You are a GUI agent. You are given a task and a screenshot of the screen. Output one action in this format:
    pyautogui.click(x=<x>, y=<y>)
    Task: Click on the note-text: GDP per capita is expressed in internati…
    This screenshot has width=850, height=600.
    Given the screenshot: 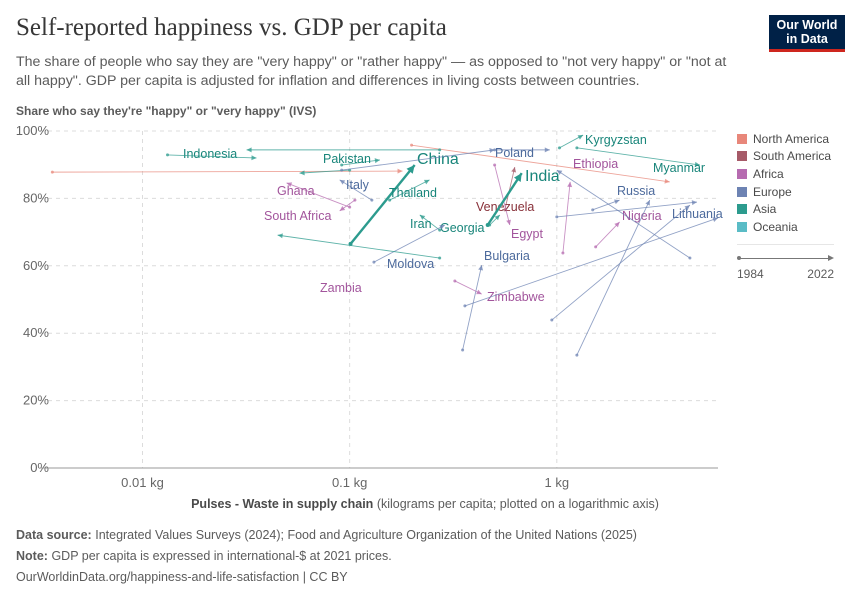 What is the action you would take?
    pyautogui.click(x=221, y=556)
    